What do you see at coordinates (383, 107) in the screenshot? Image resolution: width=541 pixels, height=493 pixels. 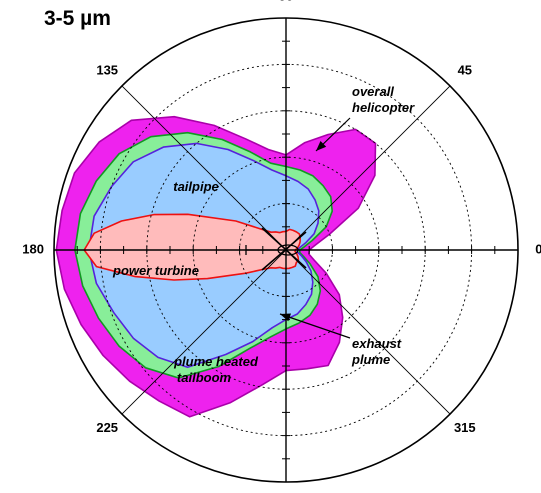 I see `annotation-helicopter: helicopter` at bounding box center [383, 107].